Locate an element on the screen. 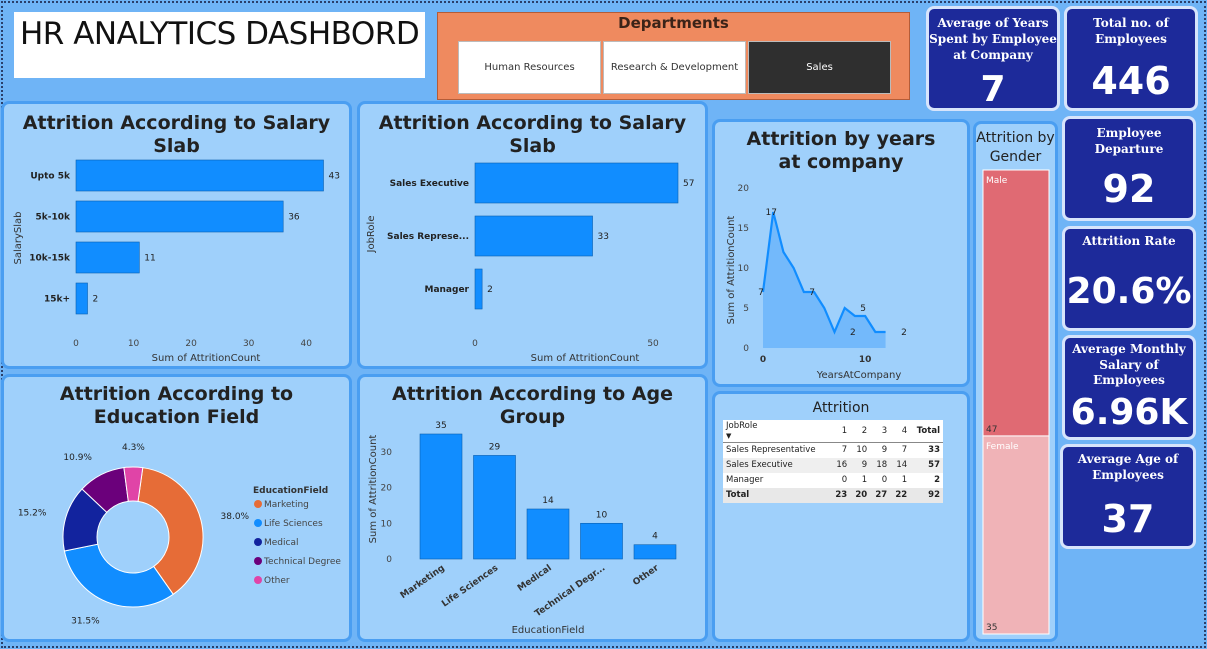  slice-label: 10.9% is located at coordinates (77, 458).